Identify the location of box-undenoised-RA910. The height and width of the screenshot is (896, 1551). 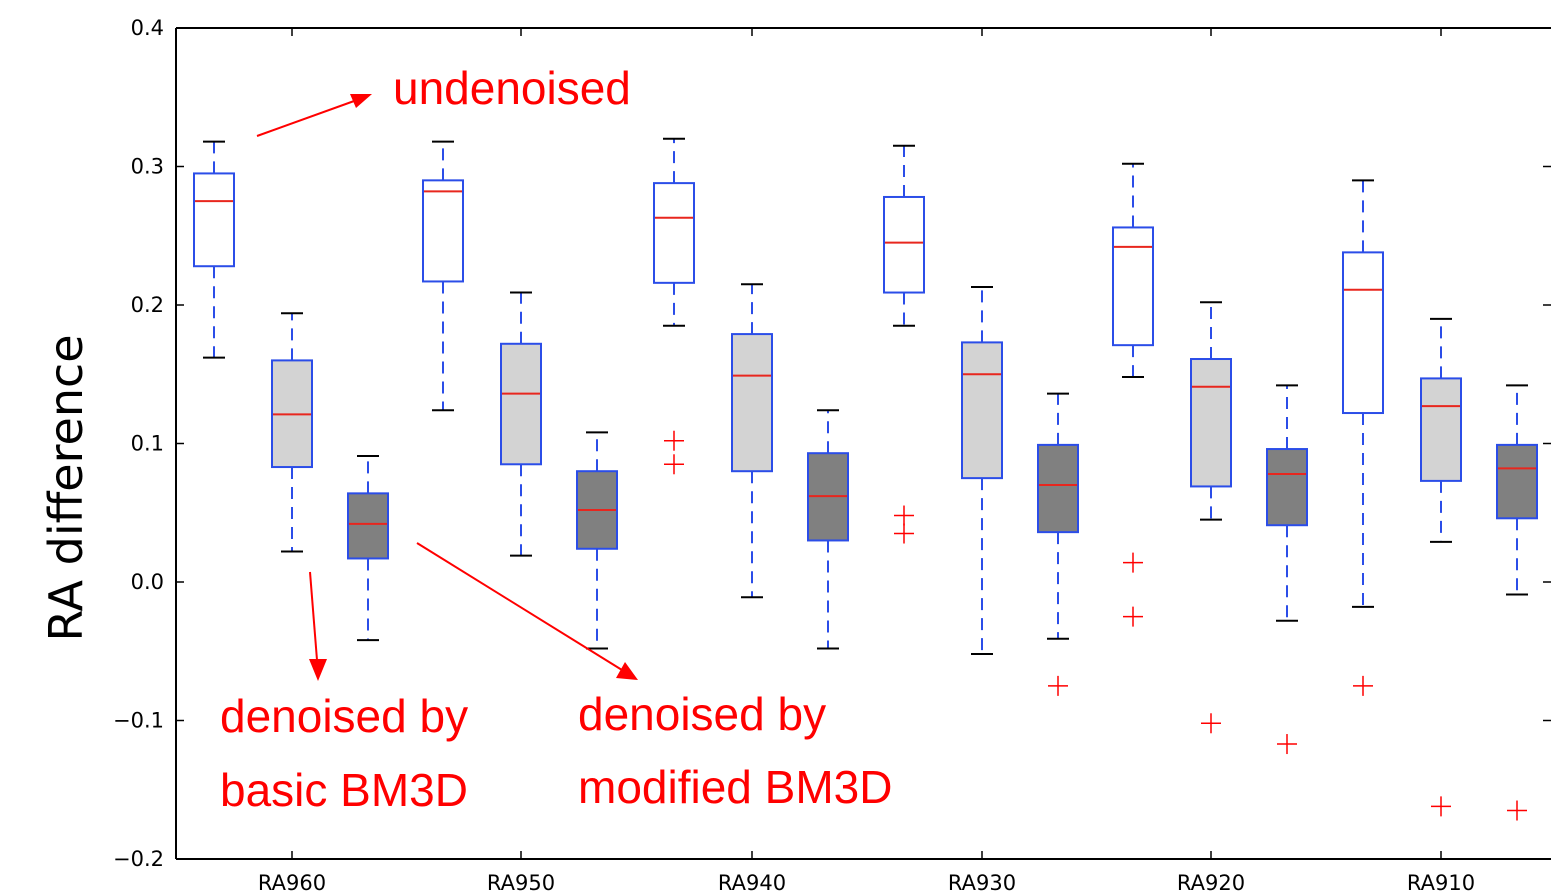
(1363, 437).